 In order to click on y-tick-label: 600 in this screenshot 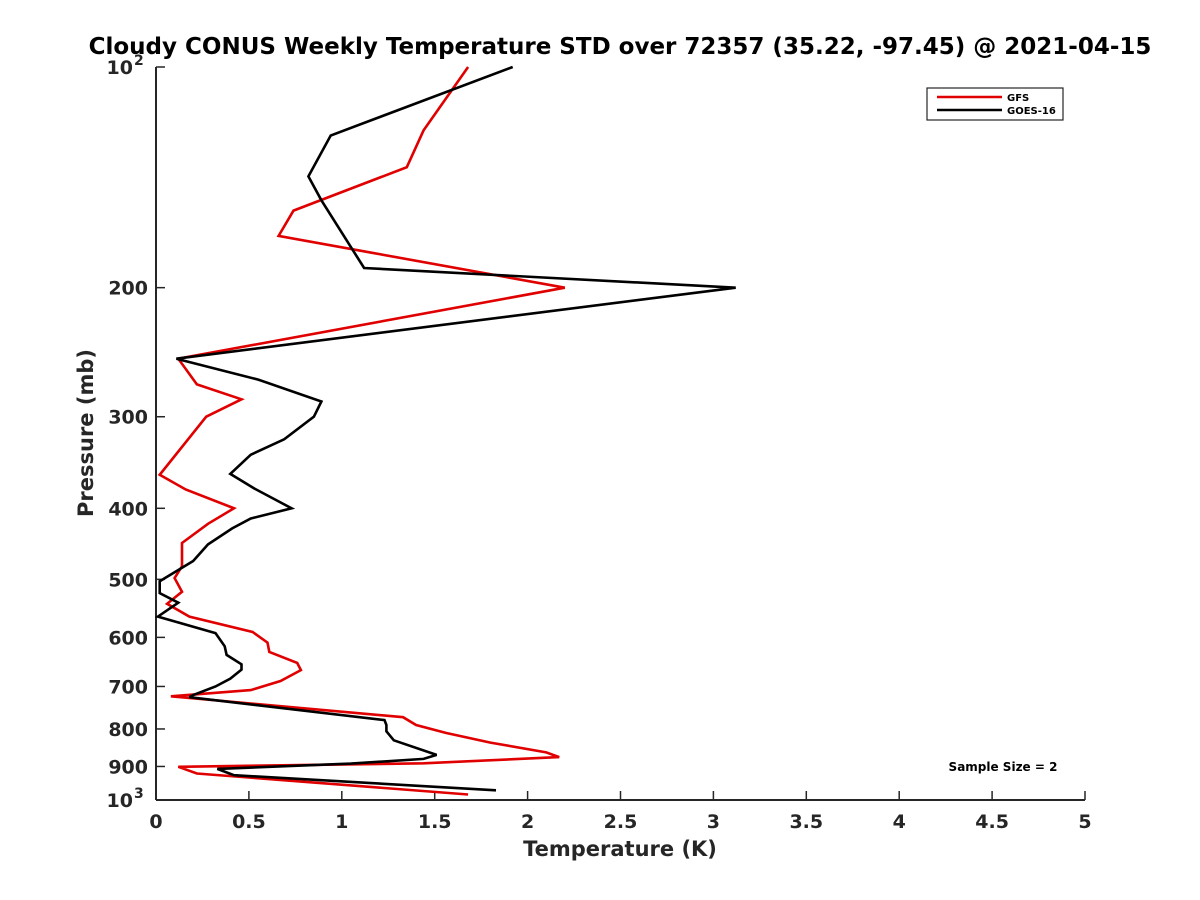, I will do `click(128, 638)`.